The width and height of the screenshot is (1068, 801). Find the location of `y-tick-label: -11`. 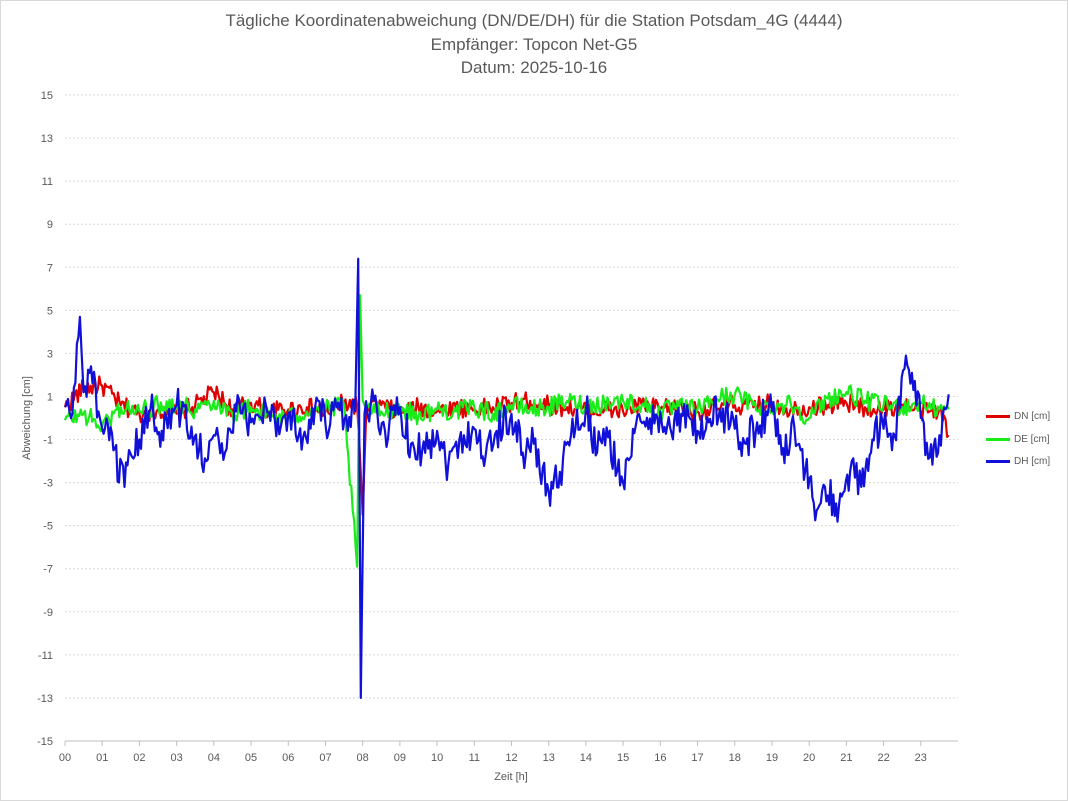

y-tick-label: -11 is located at coordinates (45, 656).